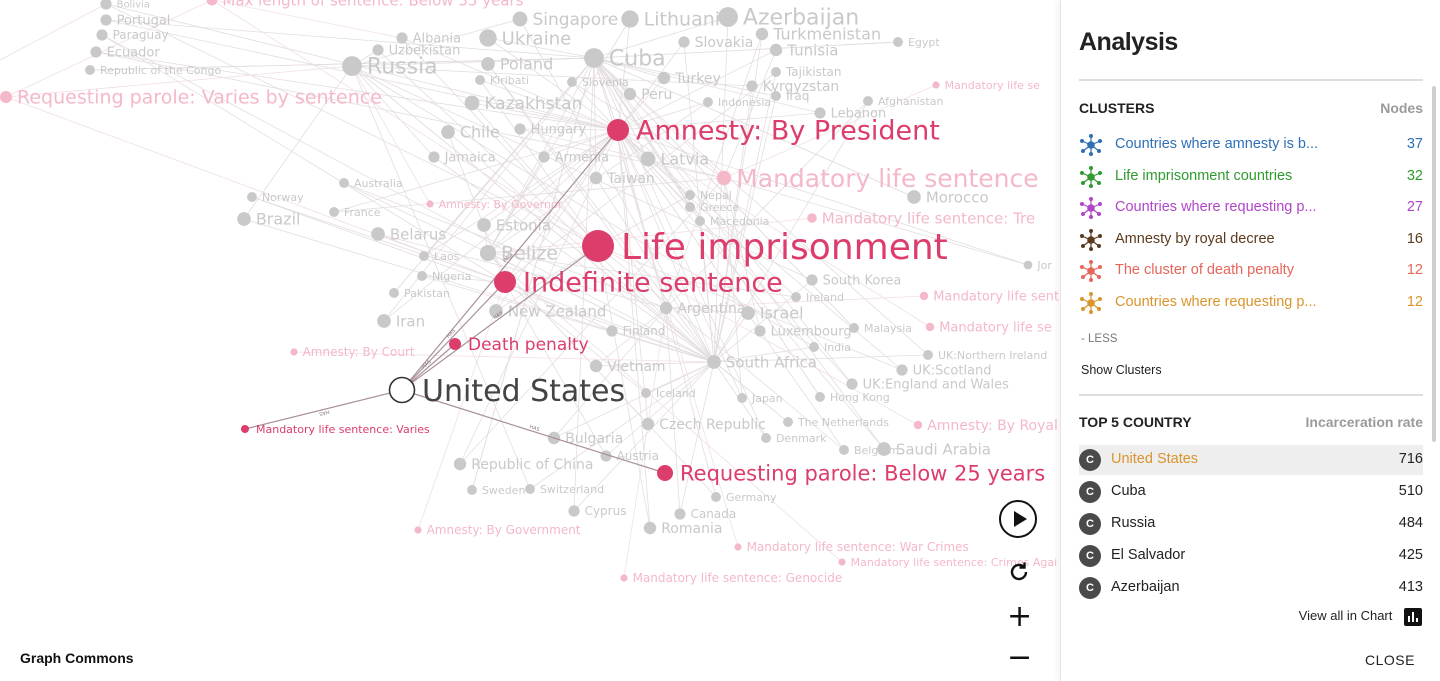 The image size is (1440, 681). Describe the element at coordinates (372, 4) in the screenshot. I see `attribute-node-label: Max length of sentence: Below 35 years` at that location.